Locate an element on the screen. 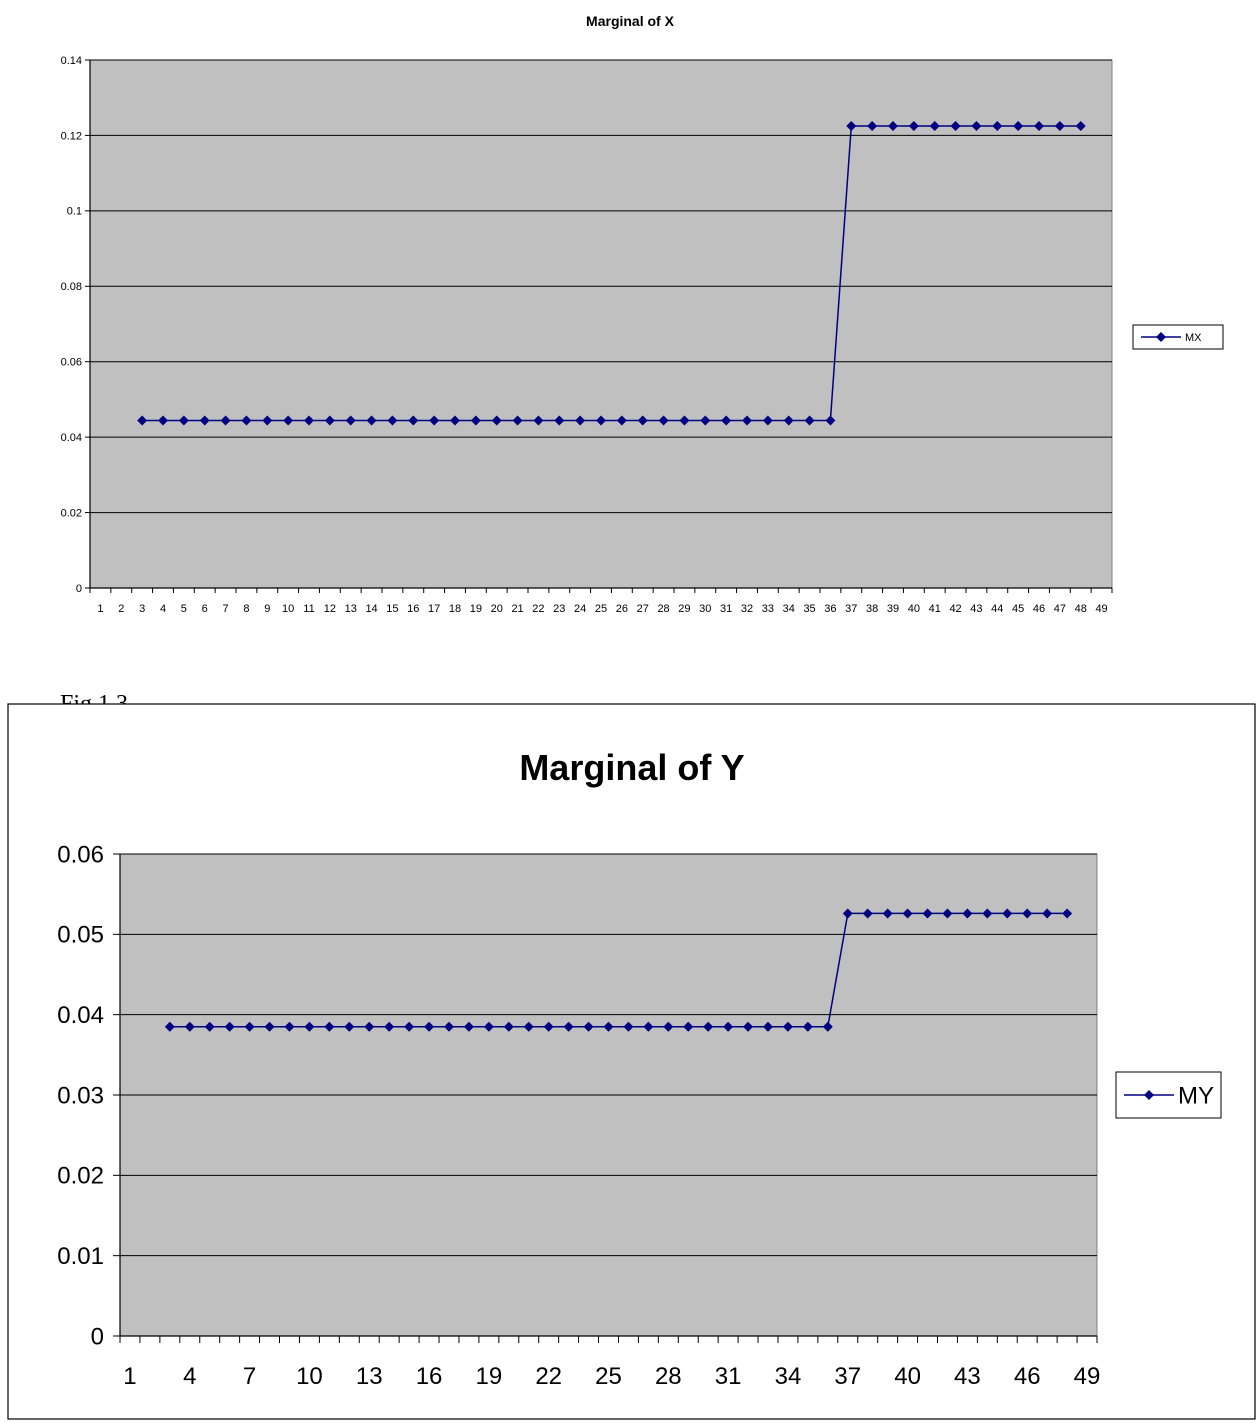 Image resolution: width=1257 pixels, height=1423 pixels. y-tick-label: 0 is located at coordinates (97, 1336).